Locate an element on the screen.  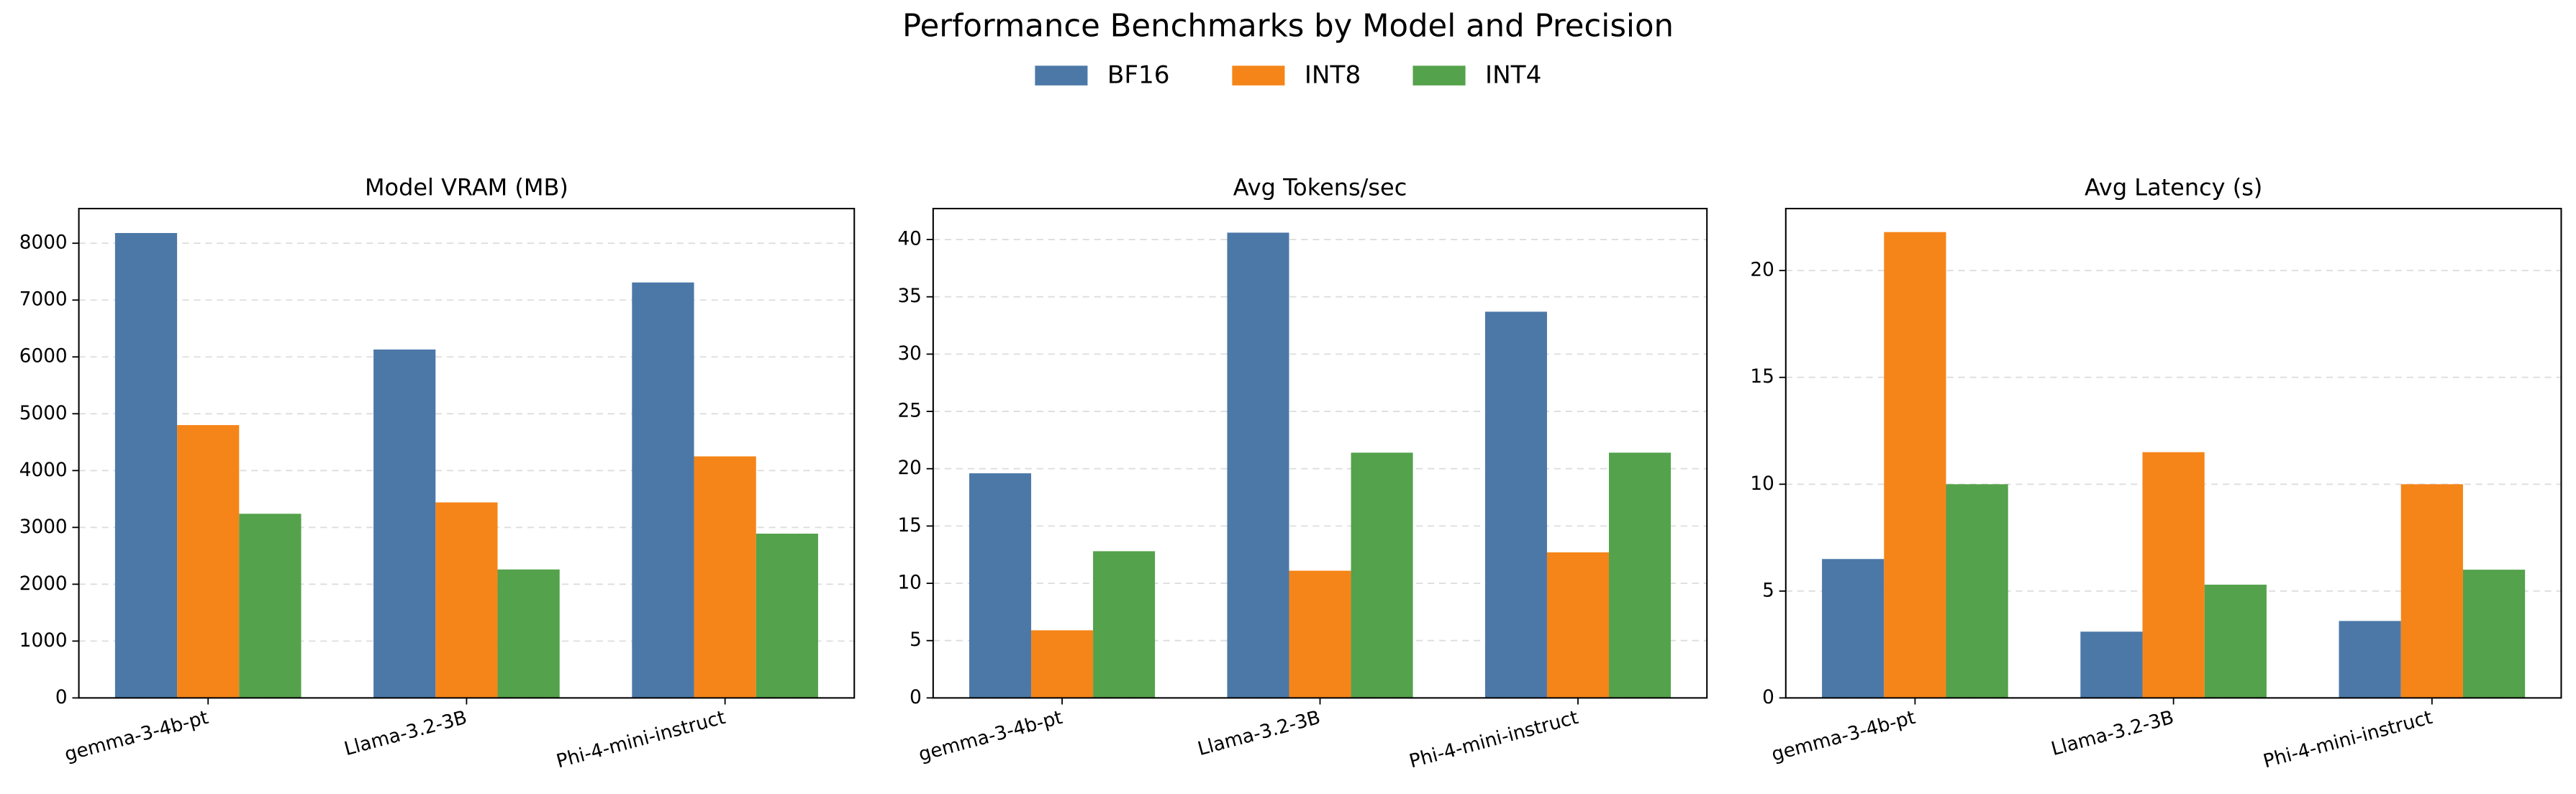
legend-label: INT4 is located at coordinates (1513, 75).